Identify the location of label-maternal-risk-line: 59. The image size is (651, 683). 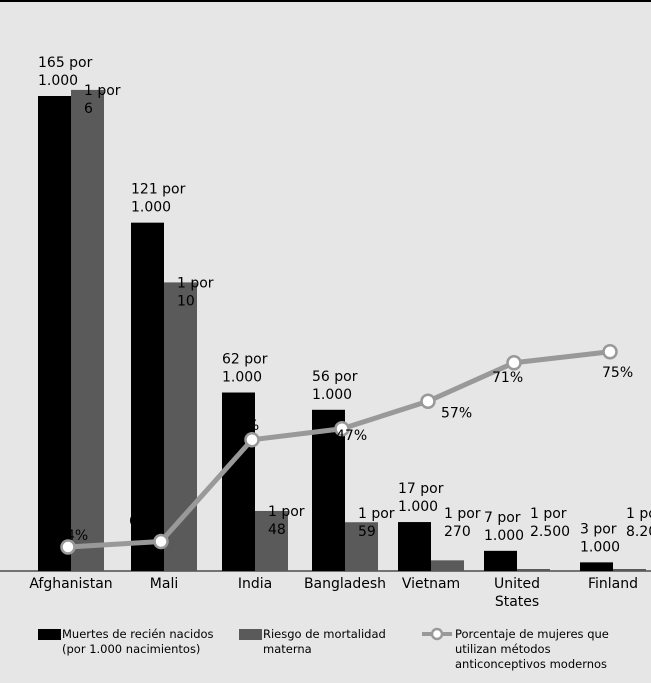
(367, 532).